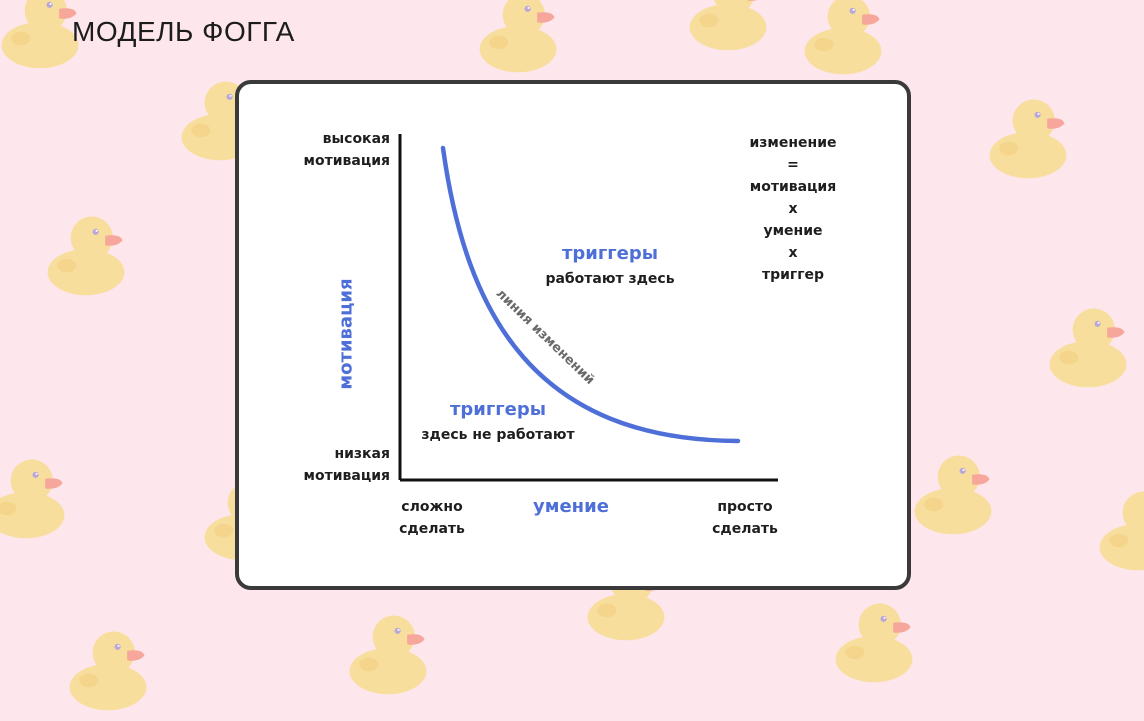 Image resolution: width=1144 pixels, height=721 pixels. What do you see at coordinates (793, 143) in the screenshot?
I see `formula-term: изменение` at bounding box center [793, 143].